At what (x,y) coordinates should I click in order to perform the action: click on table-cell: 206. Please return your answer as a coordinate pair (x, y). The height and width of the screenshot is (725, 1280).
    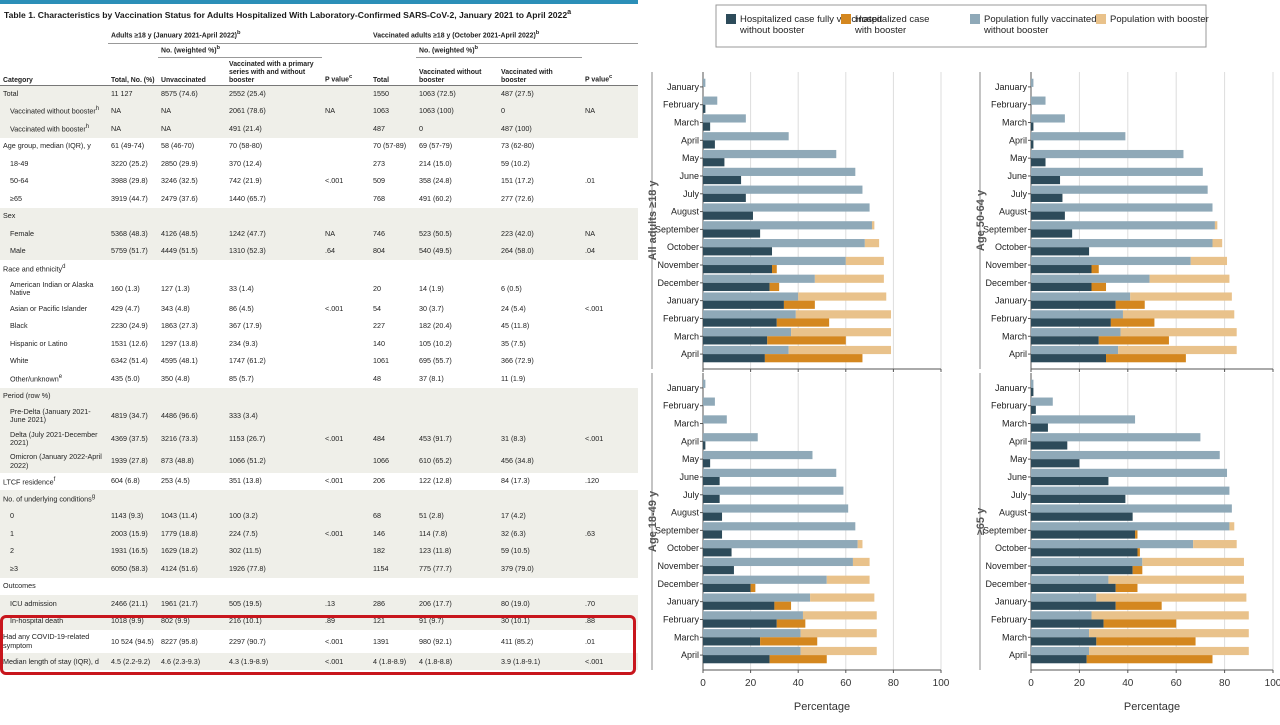
    Looking at the image, I should click on (379, 481).